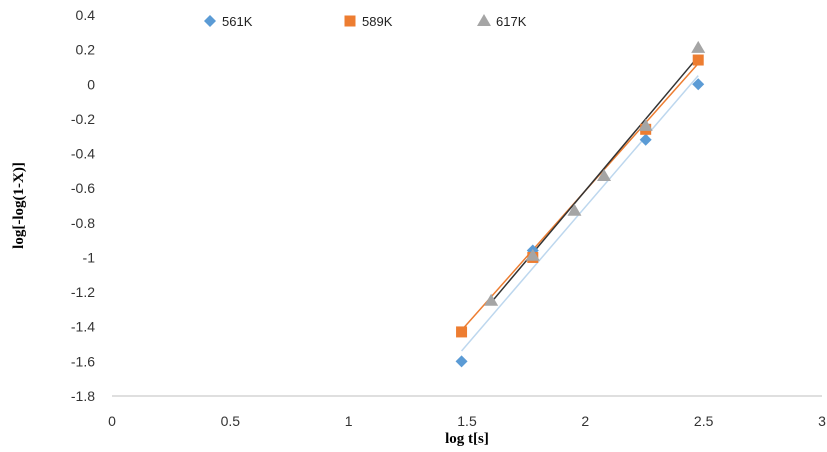  What do you see at coordinates (89, 257) in the screenshot?
I see `y-tick-label: -1` at bounding box center [89, 257].